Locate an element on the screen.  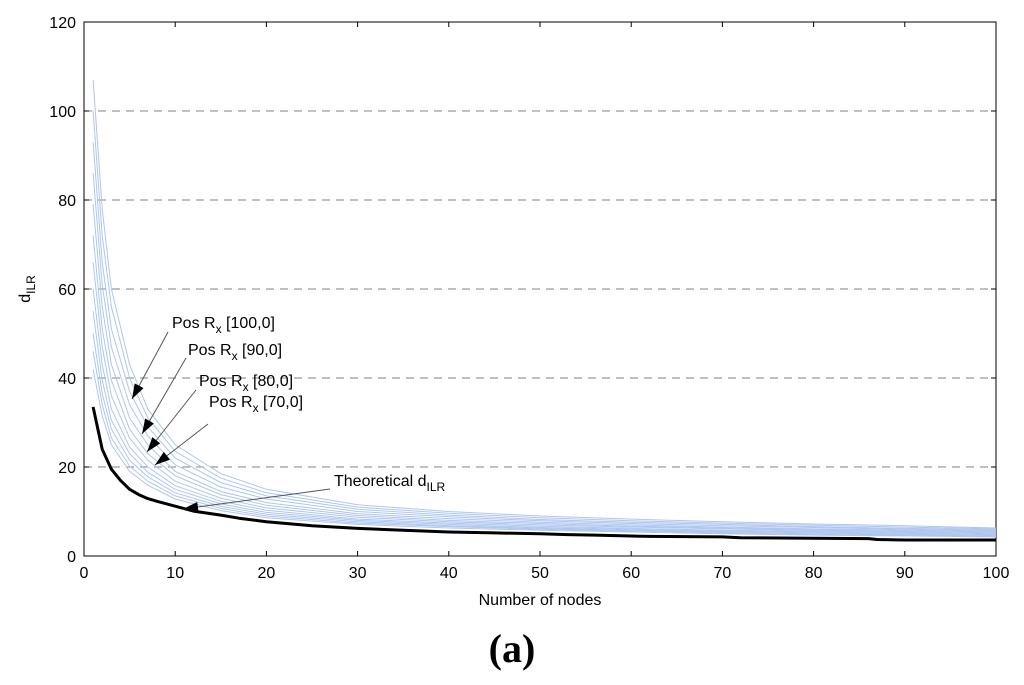
annotation-label: Pos Rx [100,0] is located at coordinates (223, 325).